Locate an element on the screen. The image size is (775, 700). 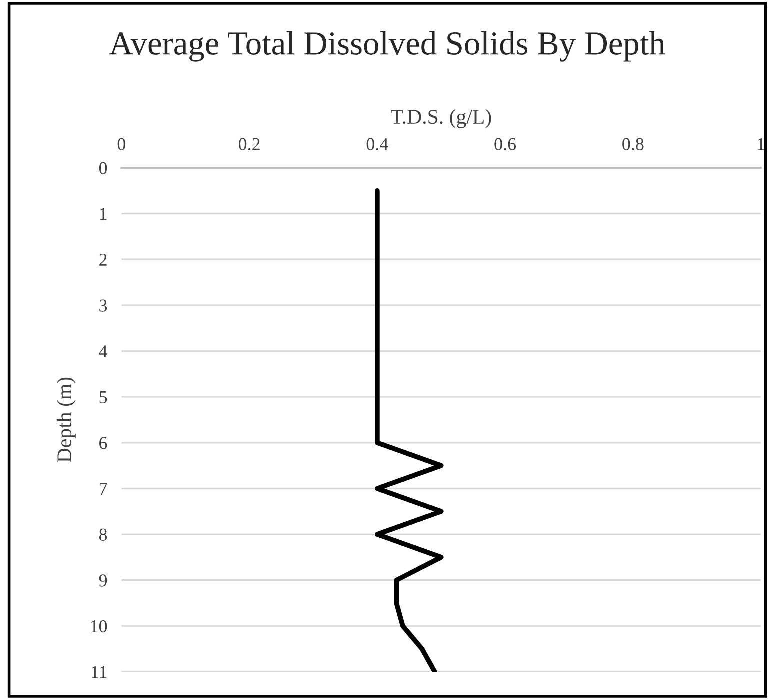
x-tick-label: 1 is located at coordinates (761, 144).